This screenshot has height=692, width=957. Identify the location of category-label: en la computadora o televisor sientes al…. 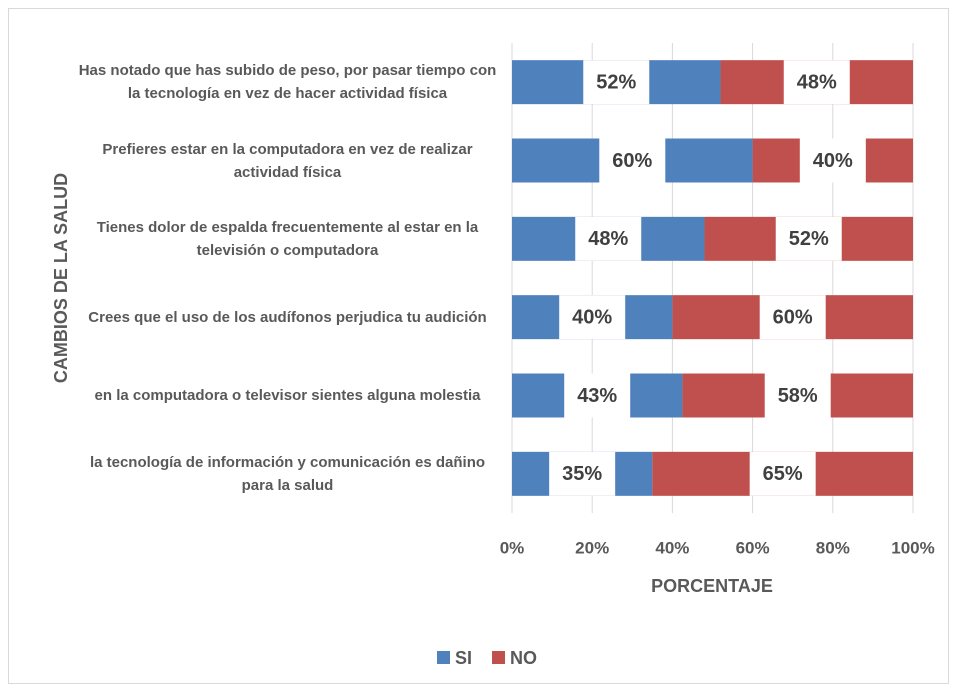
(287, 395).